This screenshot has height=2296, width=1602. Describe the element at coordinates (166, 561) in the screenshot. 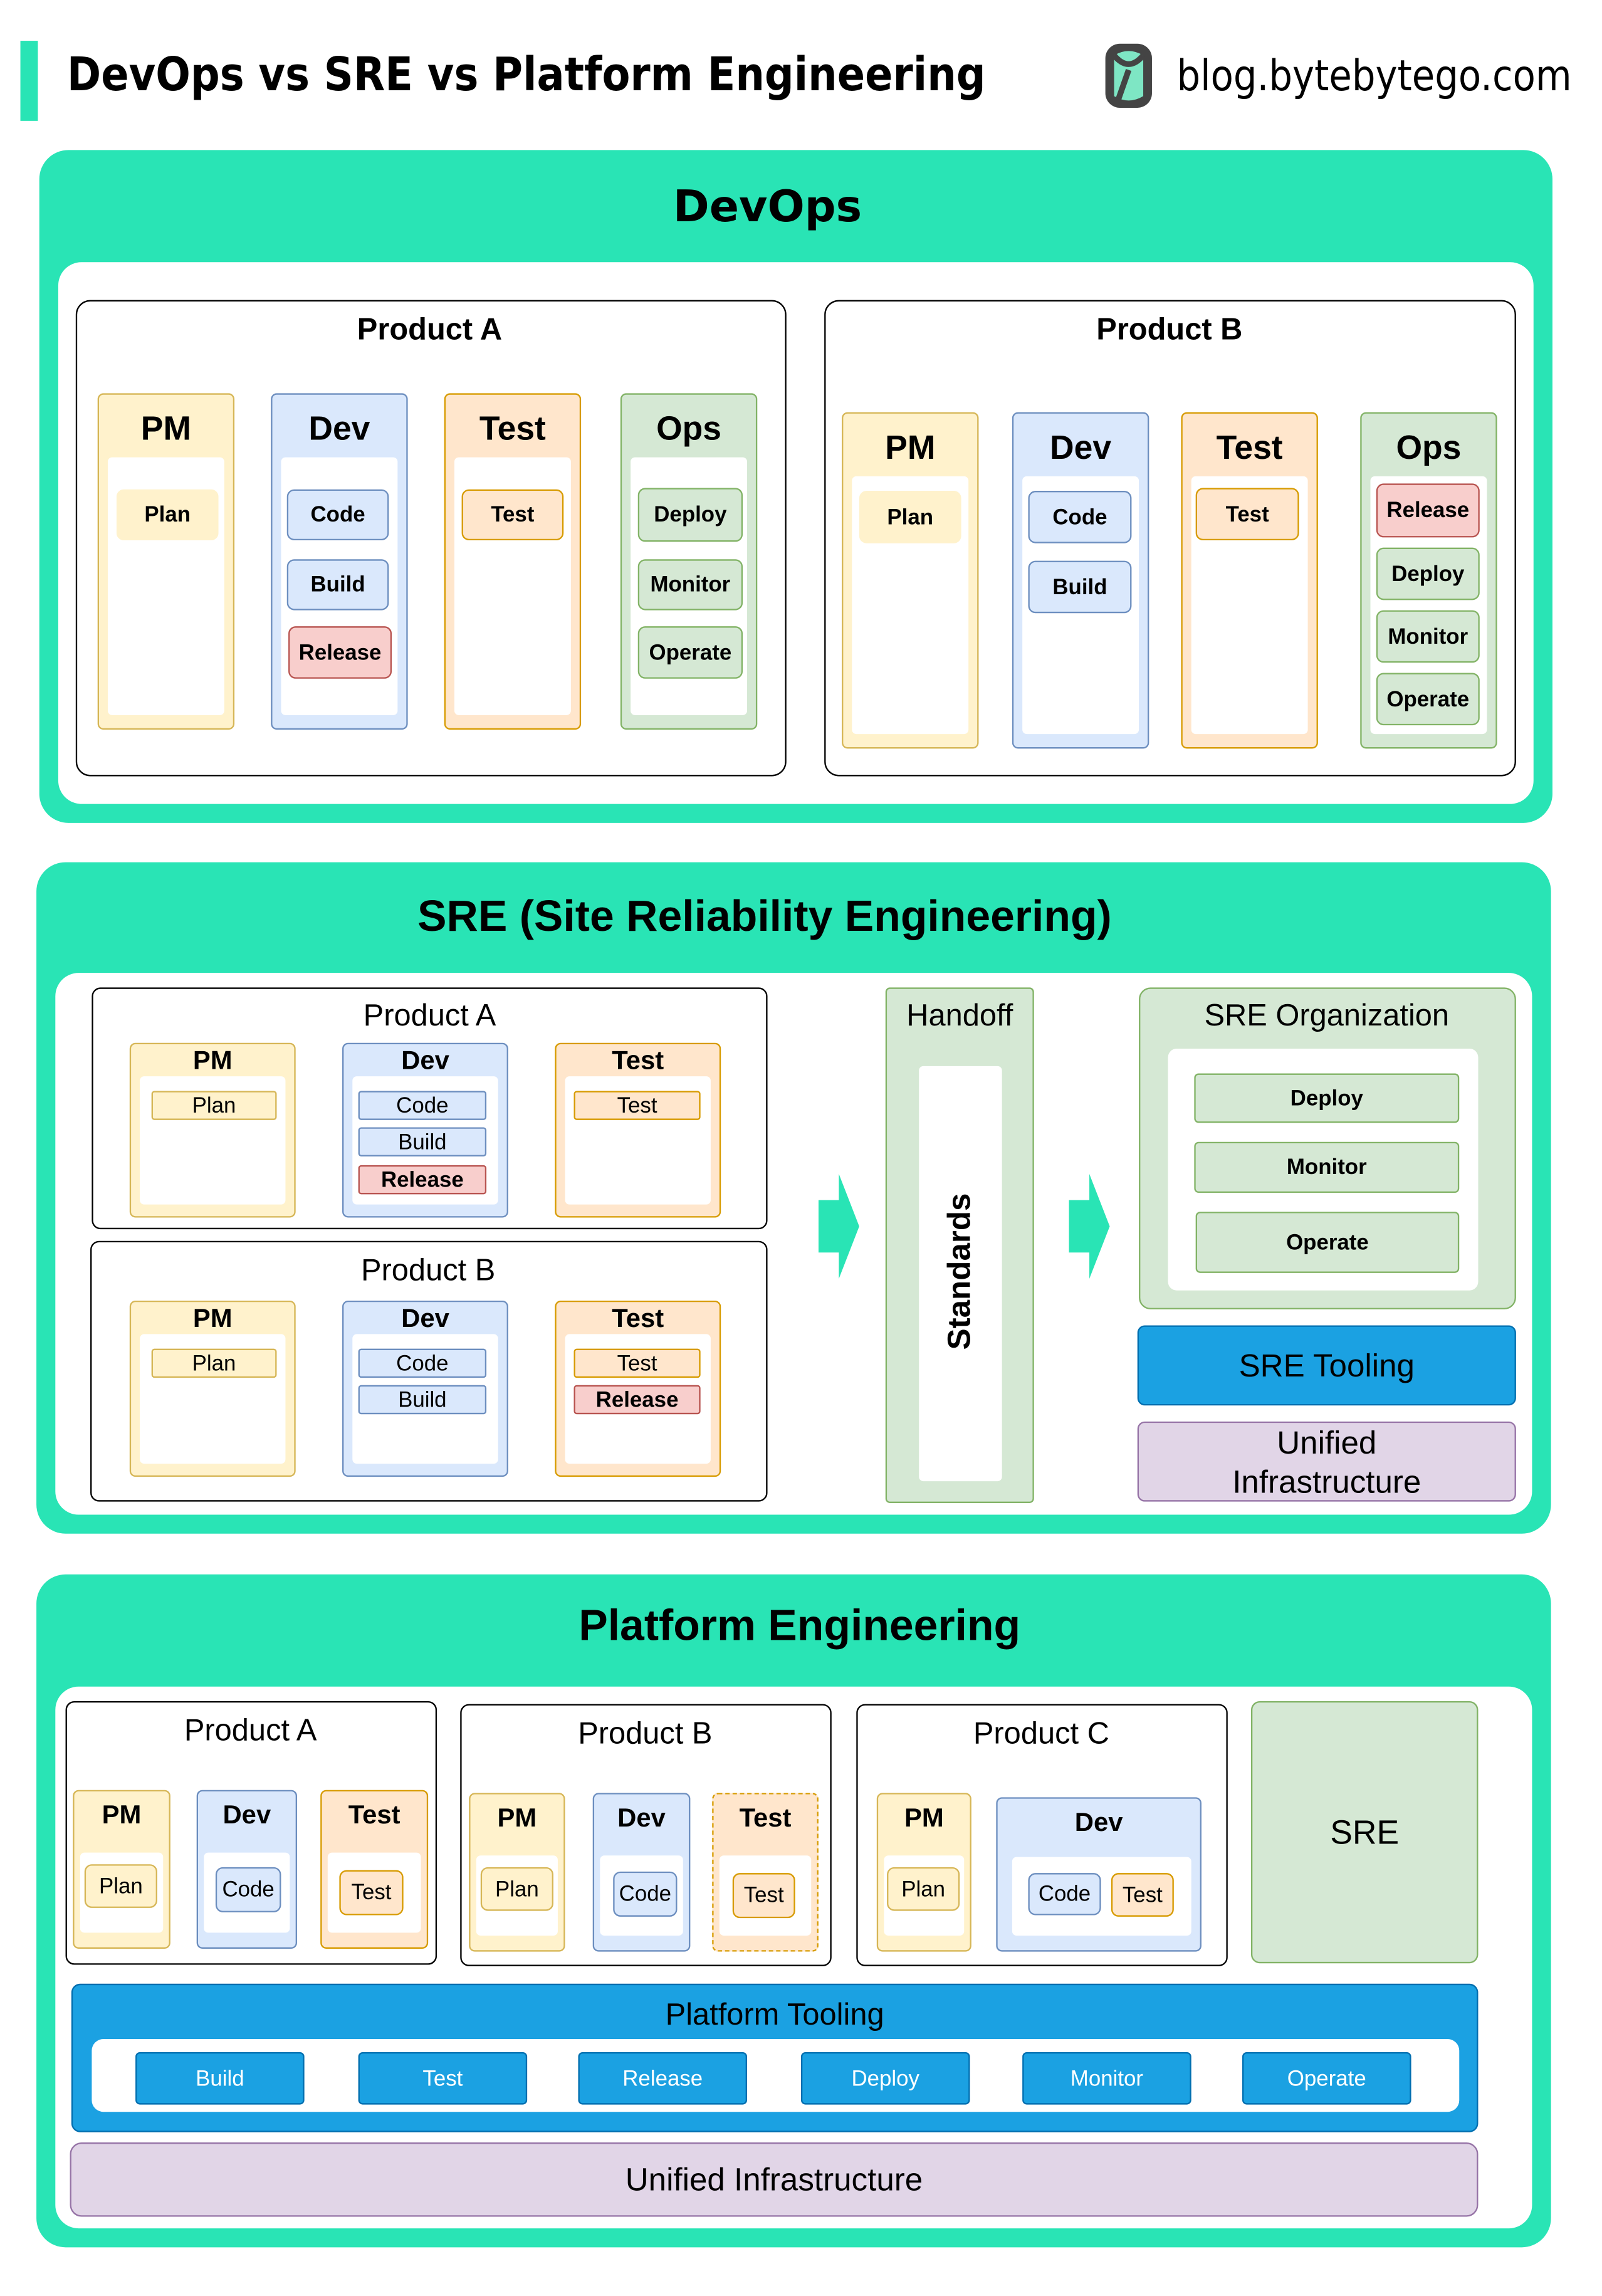

I see `devops-a-pm-column: PM` at that location.